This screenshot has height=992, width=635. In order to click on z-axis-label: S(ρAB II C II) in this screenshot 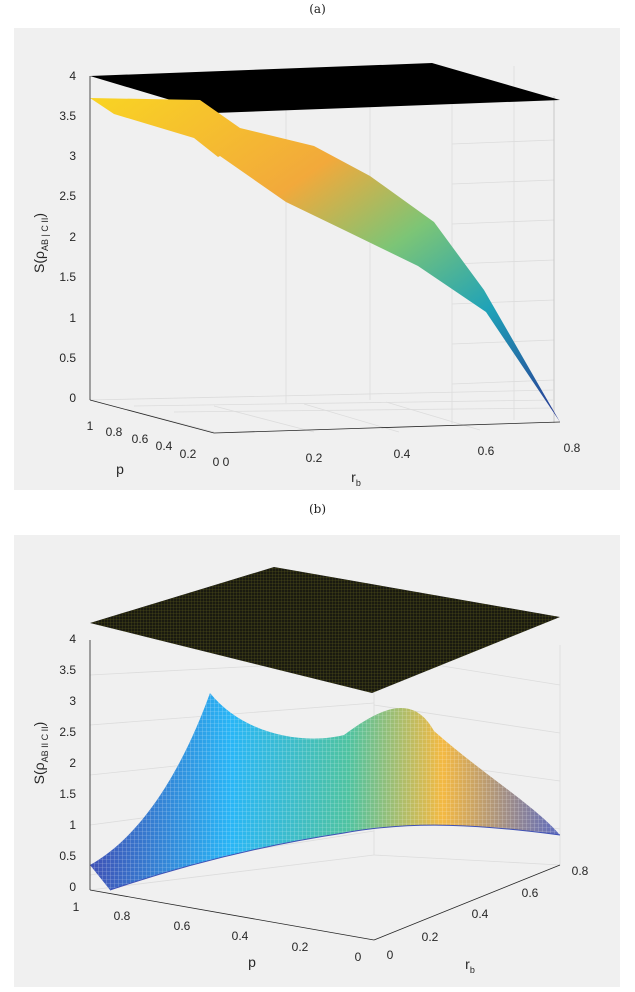, I will do `click(40, 753)`.